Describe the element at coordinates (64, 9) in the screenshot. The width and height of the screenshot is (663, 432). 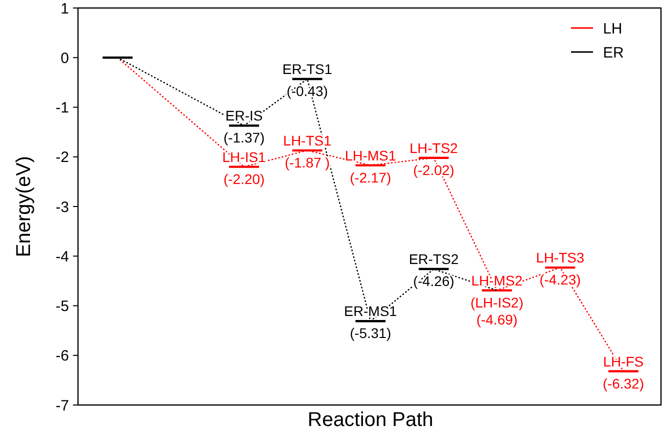
I see `y-tick-label: 1` at that location.